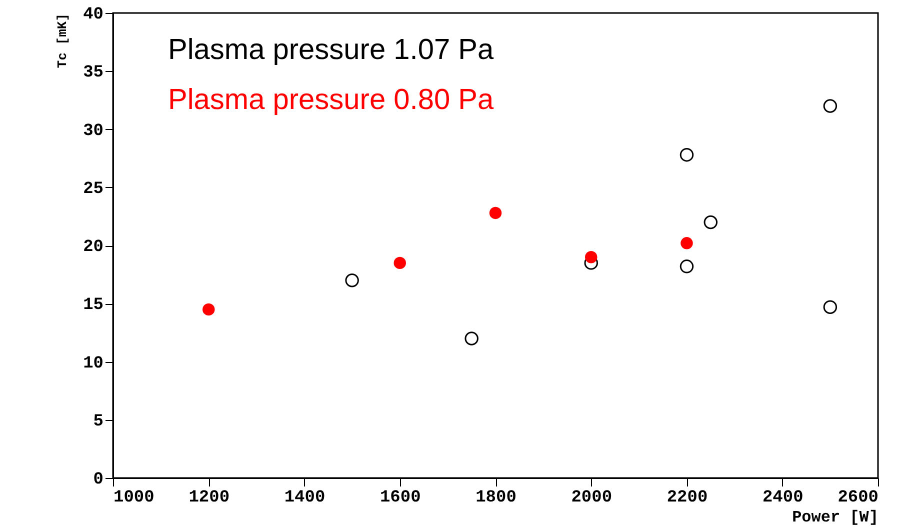 Image resolution: width=910 pixels, height=527 pixels. Describe the element at coordinates (93, 306) in the screenshot. I see `y-tick-label: 15` at that location.